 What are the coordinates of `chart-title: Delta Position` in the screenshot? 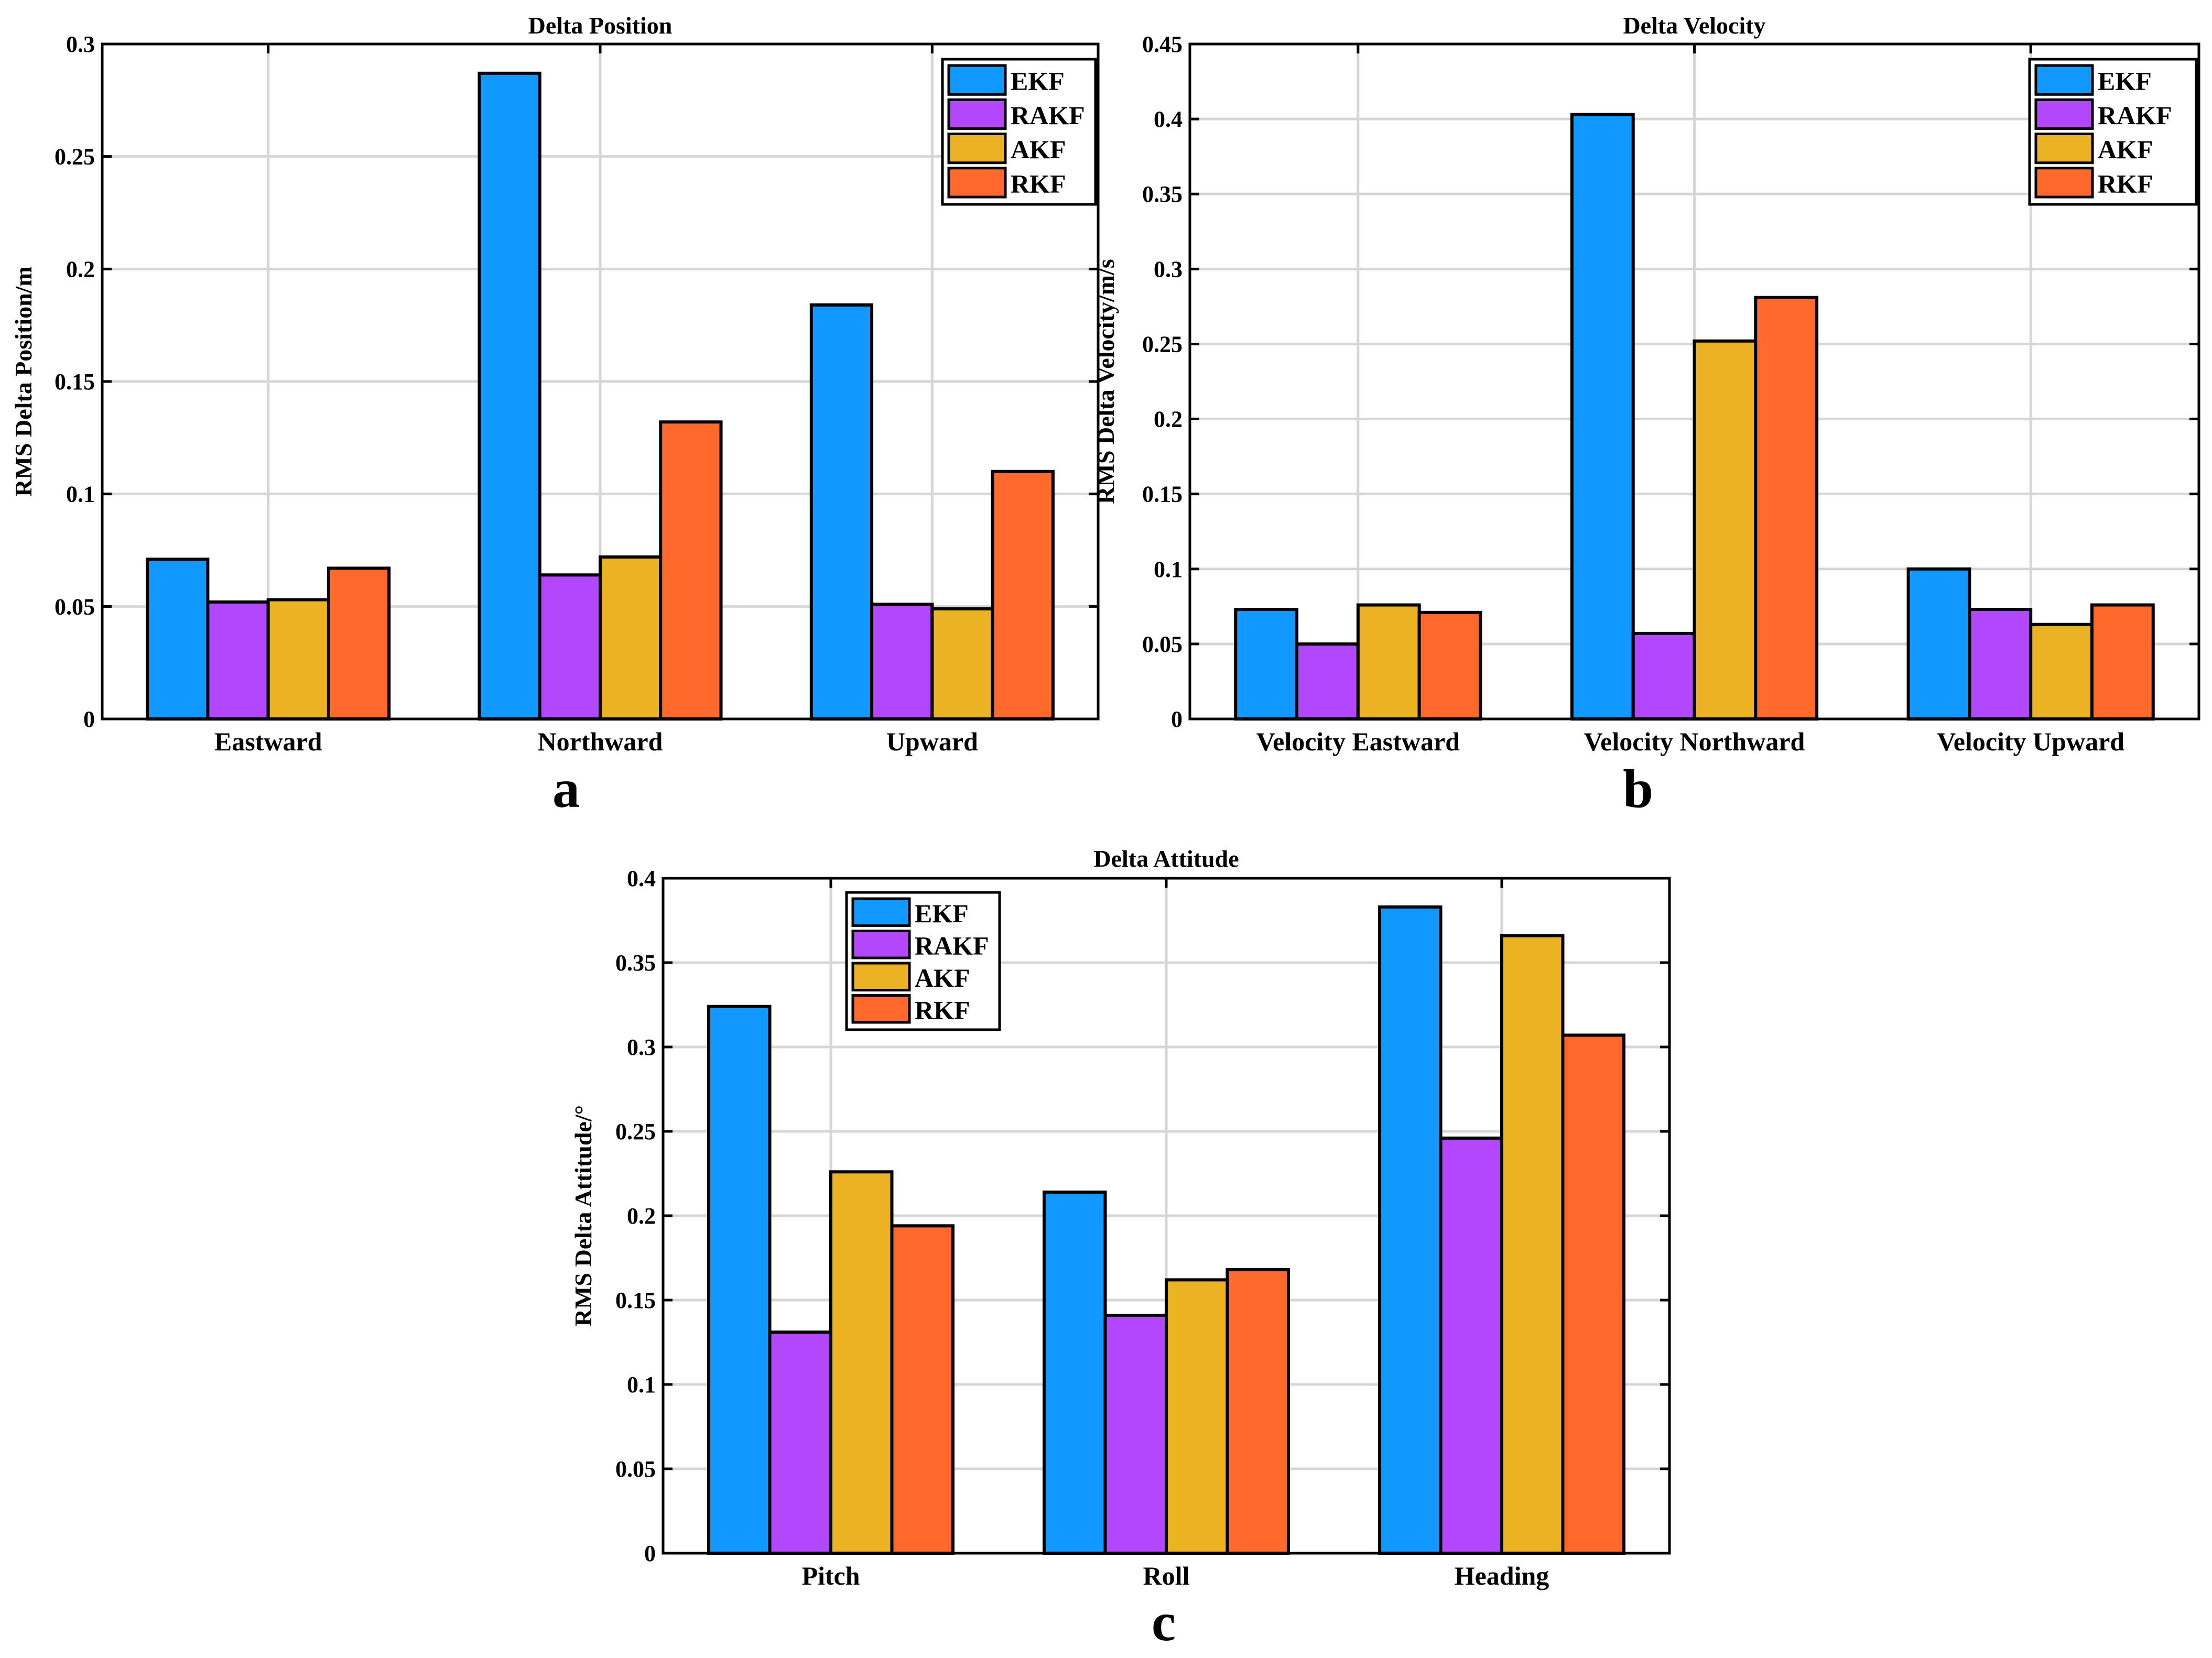 It's located at (600, 26).